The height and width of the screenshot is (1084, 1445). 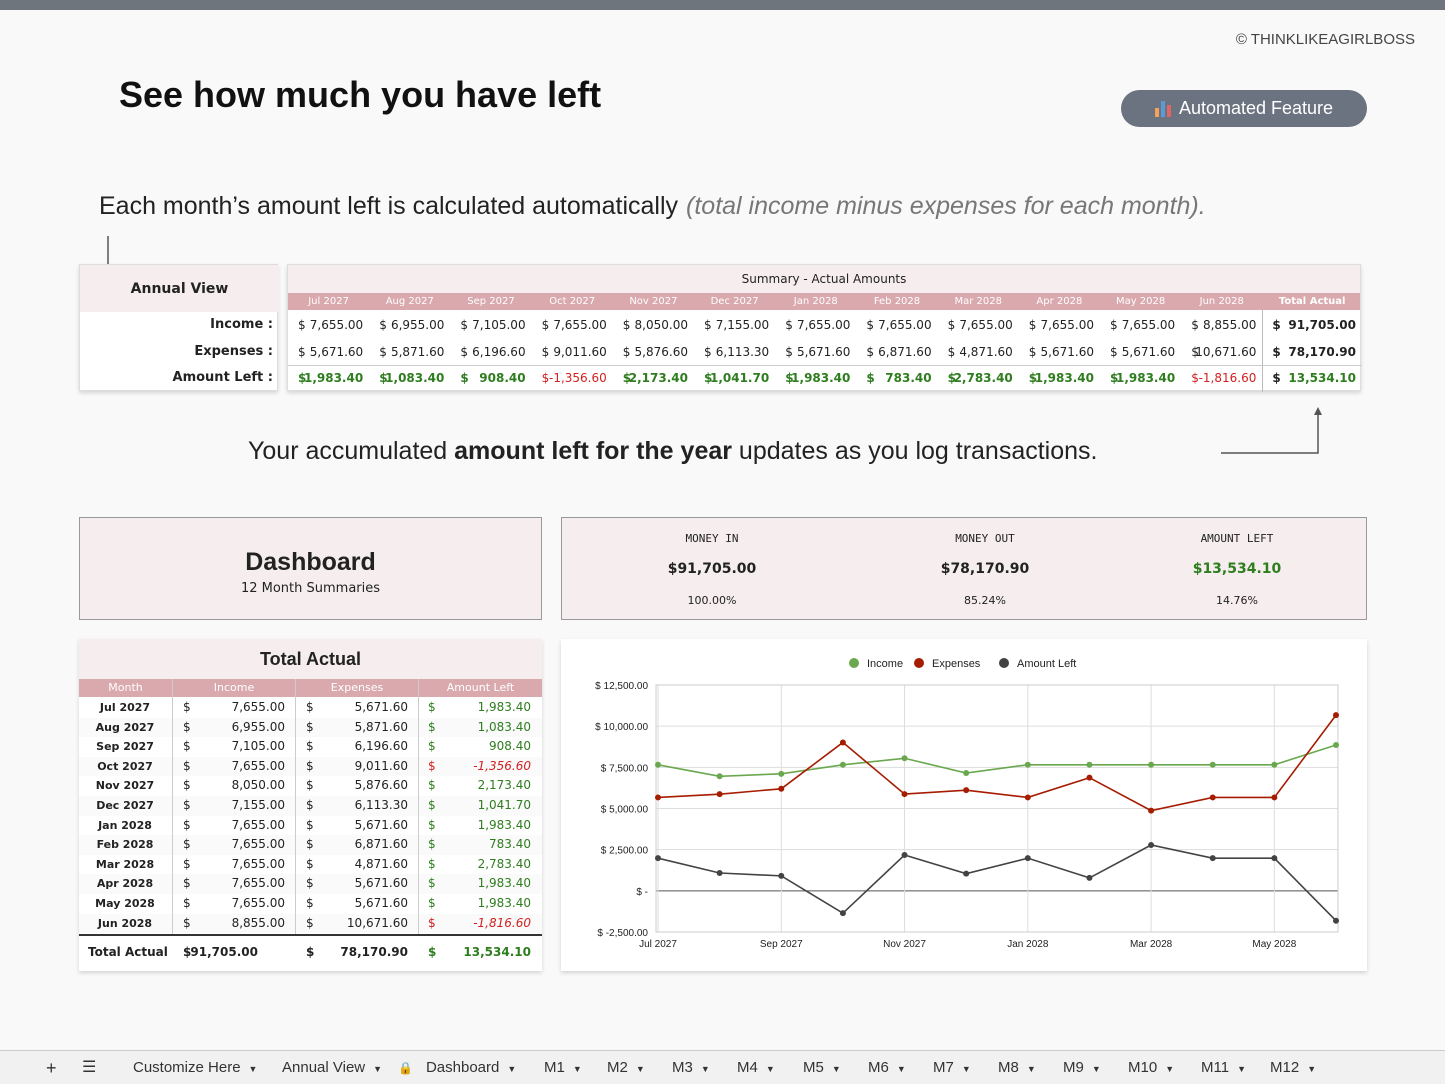 I want to click on amount-left-cell: -1,816.60, so click(x=502, y=922).